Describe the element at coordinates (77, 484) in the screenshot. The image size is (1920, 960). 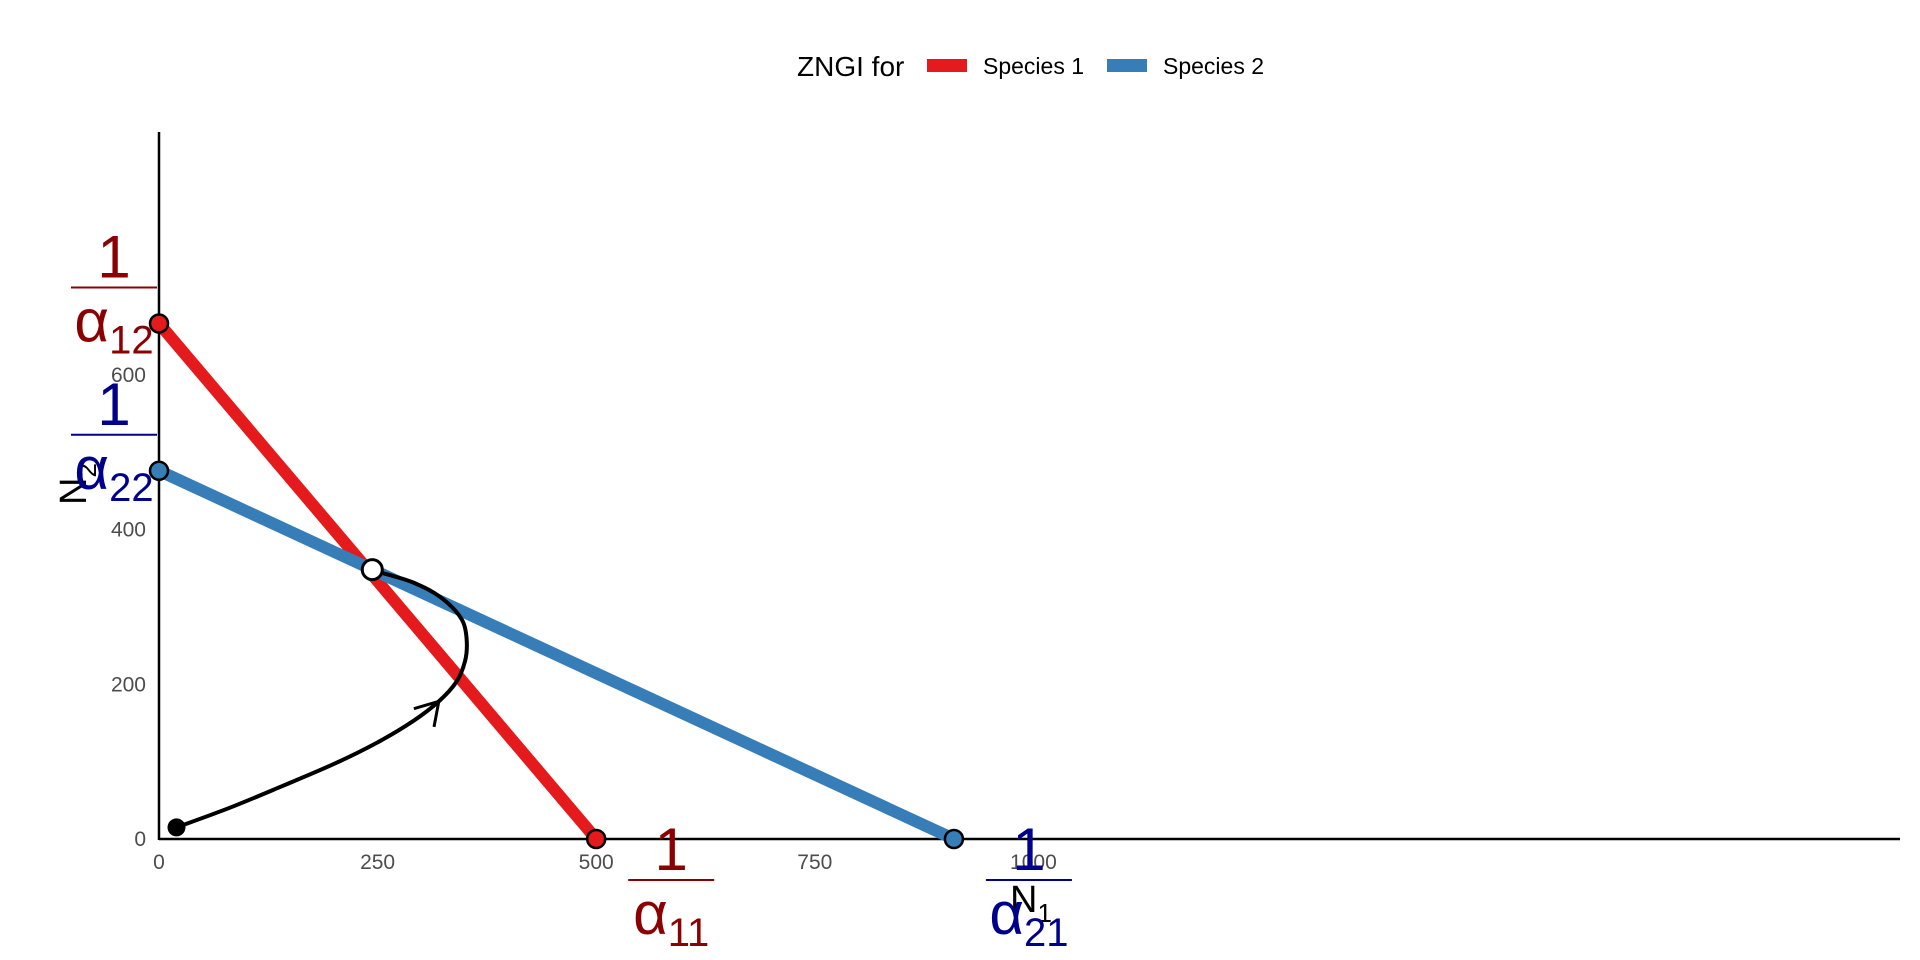
I see `y-axis-title: N2` at that location.